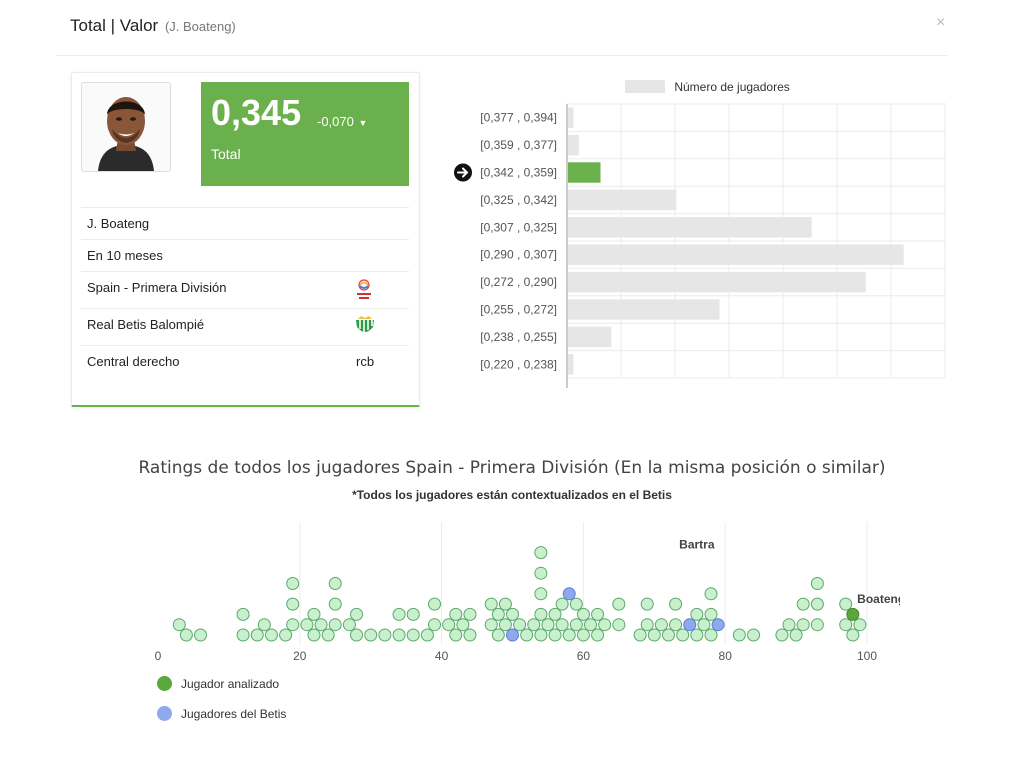 The image size is (1024, 768). What do you see at coordinates (941, 22) in the screenshot?
I see `close-icon: ×` at bounding box center [941, 22].